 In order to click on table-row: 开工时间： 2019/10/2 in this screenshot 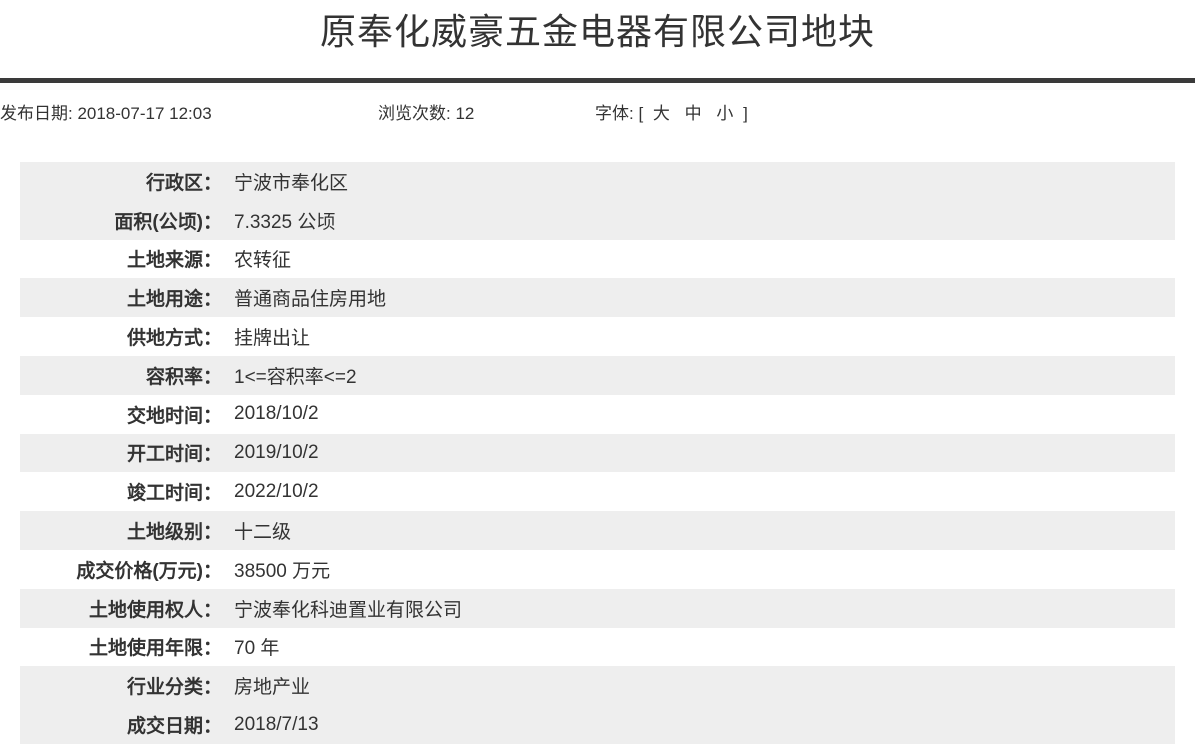, I will do `click(597, 453)`.